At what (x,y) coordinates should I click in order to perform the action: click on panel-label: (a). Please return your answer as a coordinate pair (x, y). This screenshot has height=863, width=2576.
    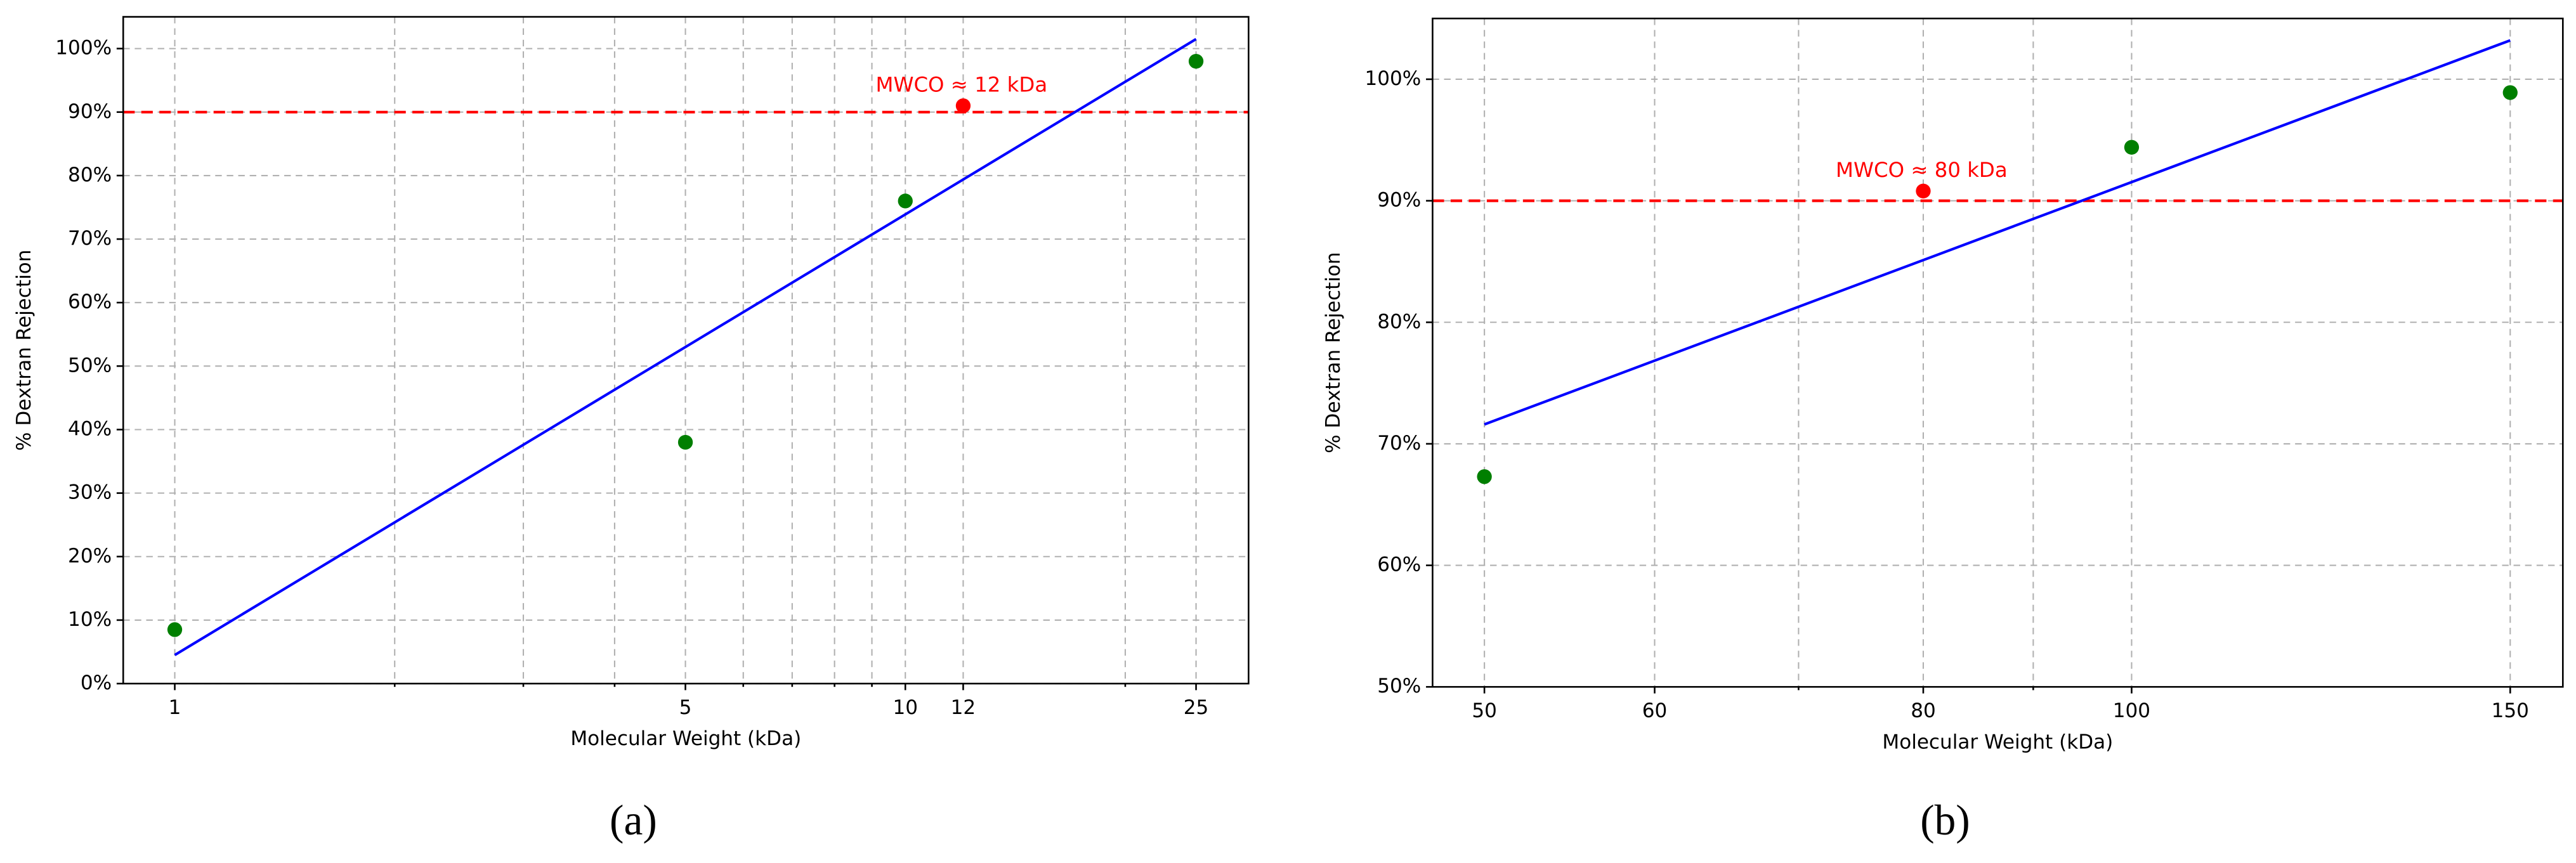
    Looking at the image, I should click on (634, 820).